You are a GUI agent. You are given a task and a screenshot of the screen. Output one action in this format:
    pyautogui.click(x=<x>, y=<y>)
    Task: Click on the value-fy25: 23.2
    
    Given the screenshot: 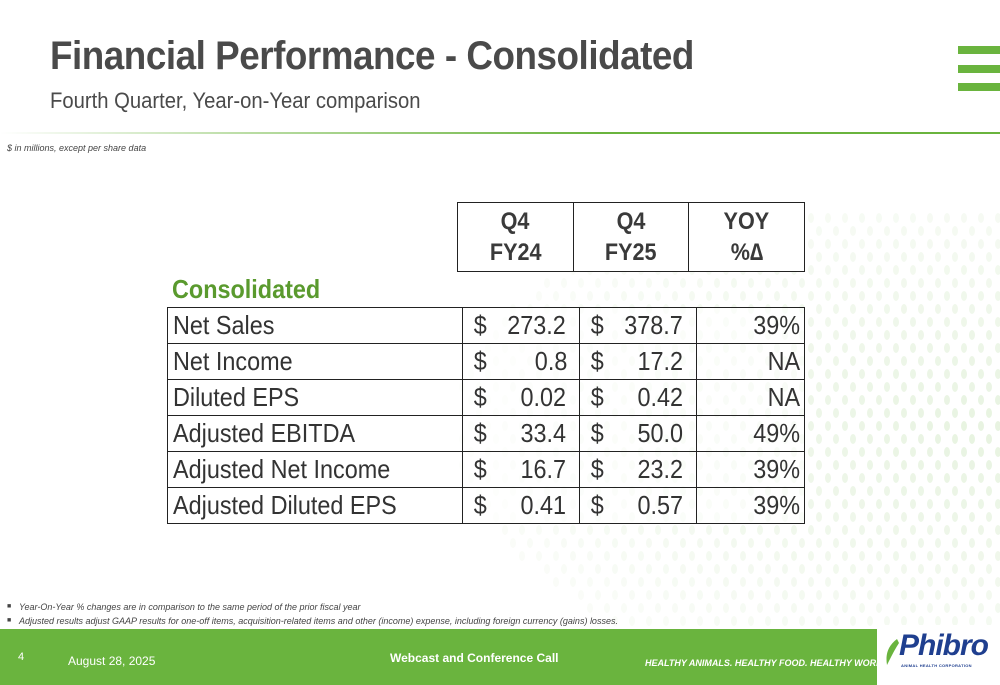 What is the action you would take?
    pyautogui.click(x=660, y=469)
    